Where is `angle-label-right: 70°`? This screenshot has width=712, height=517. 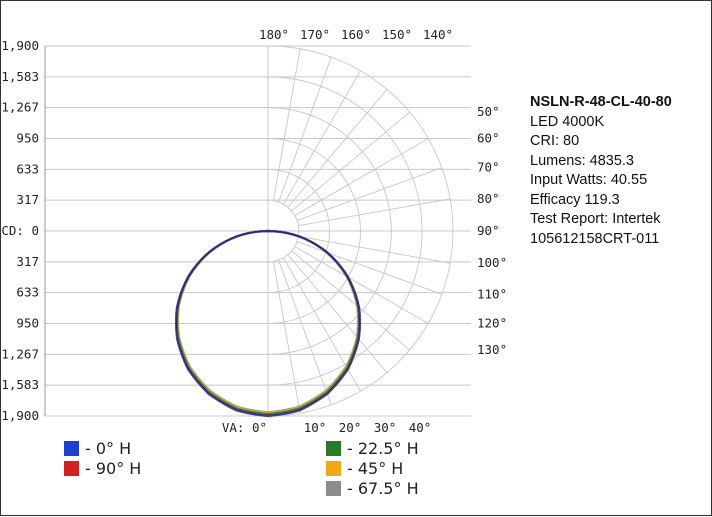 angle-label-right: 70° is located at coordinates (488, 167).